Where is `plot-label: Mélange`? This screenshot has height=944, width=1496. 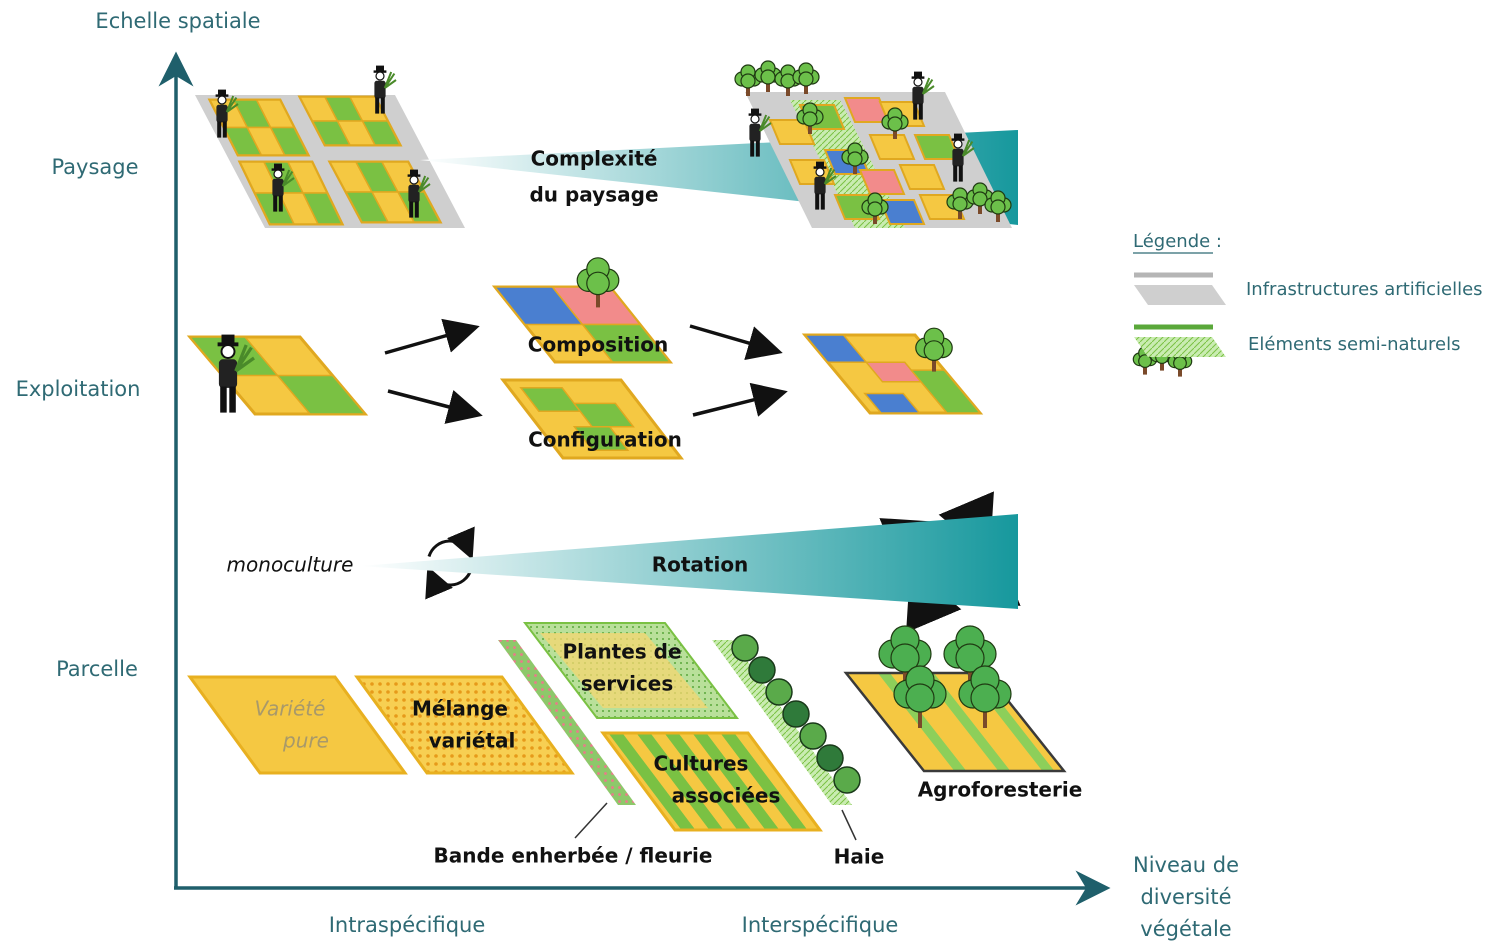
plot-label: Mélange is located at coordinates (460, 709).